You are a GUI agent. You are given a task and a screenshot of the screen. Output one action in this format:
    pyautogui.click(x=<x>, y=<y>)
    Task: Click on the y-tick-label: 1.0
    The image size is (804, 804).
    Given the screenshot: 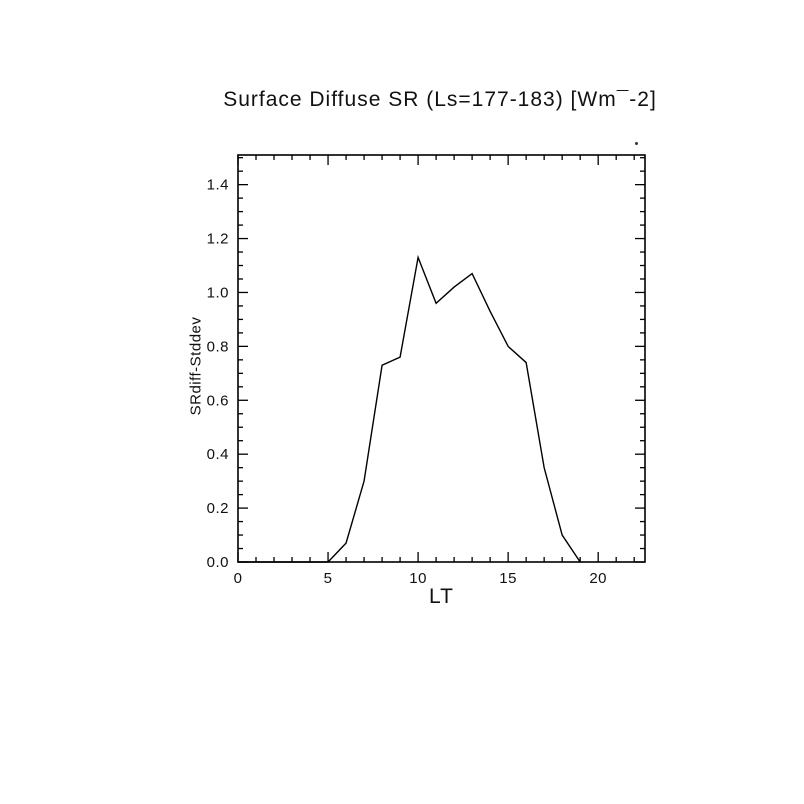 What is the action you would take?
    pyautogui.click(x=218, y=292)
    